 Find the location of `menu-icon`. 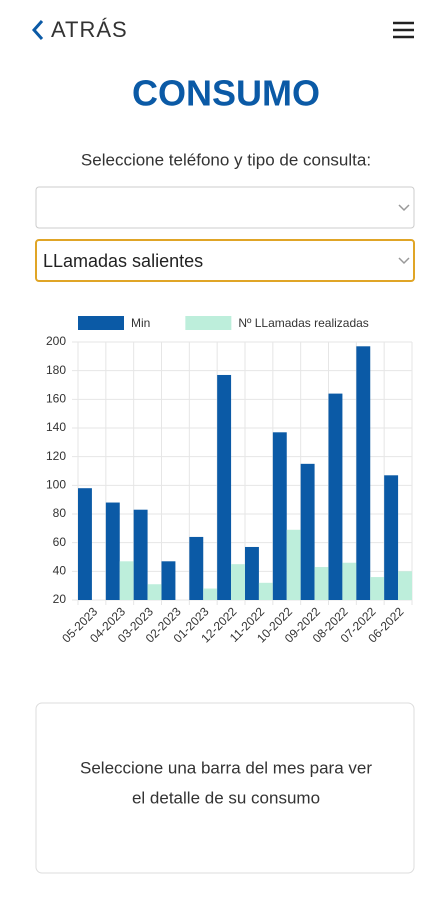

menu-icon is located at coordinates (403, 30).